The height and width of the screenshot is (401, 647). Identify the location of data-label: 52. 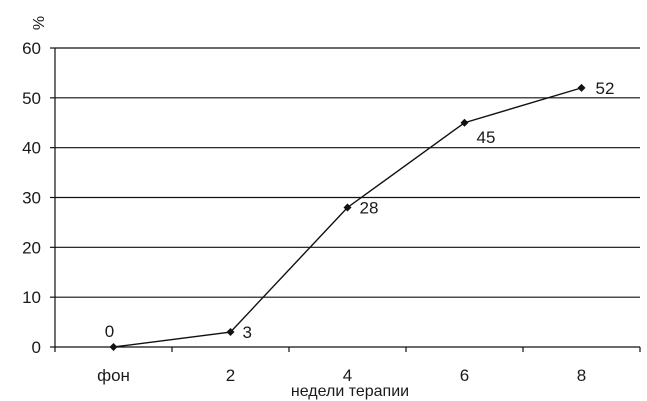
(605, 88).